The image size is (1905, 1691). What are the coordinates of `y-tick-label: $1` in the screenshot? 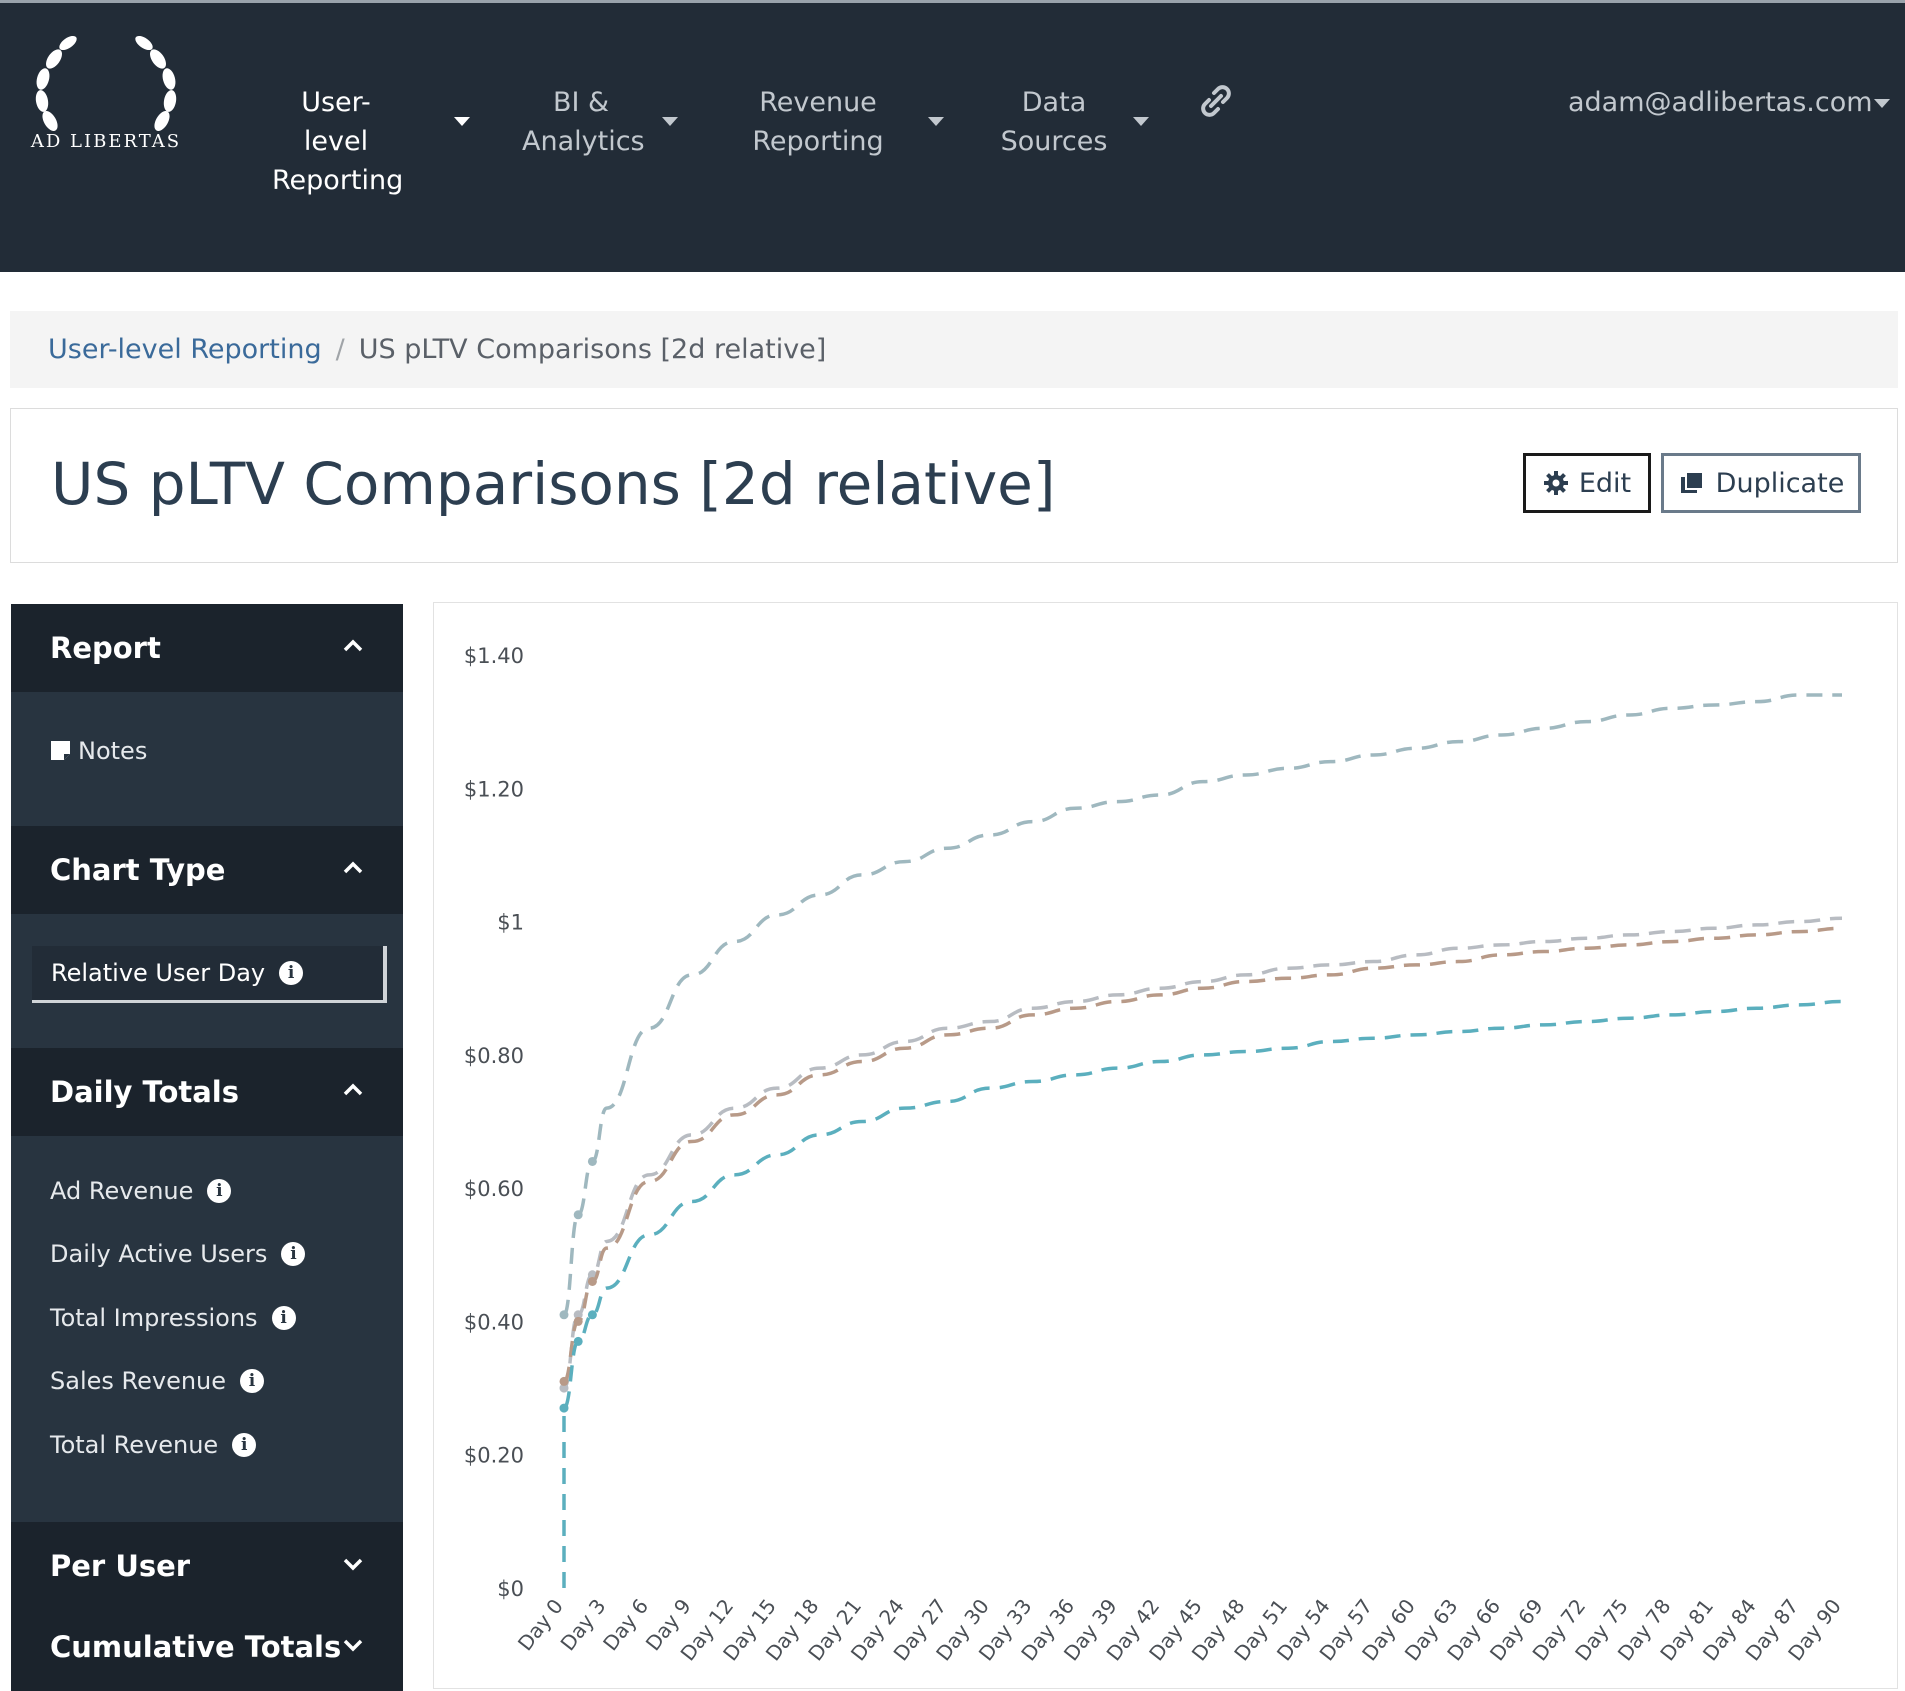 It's located at (510, 923).